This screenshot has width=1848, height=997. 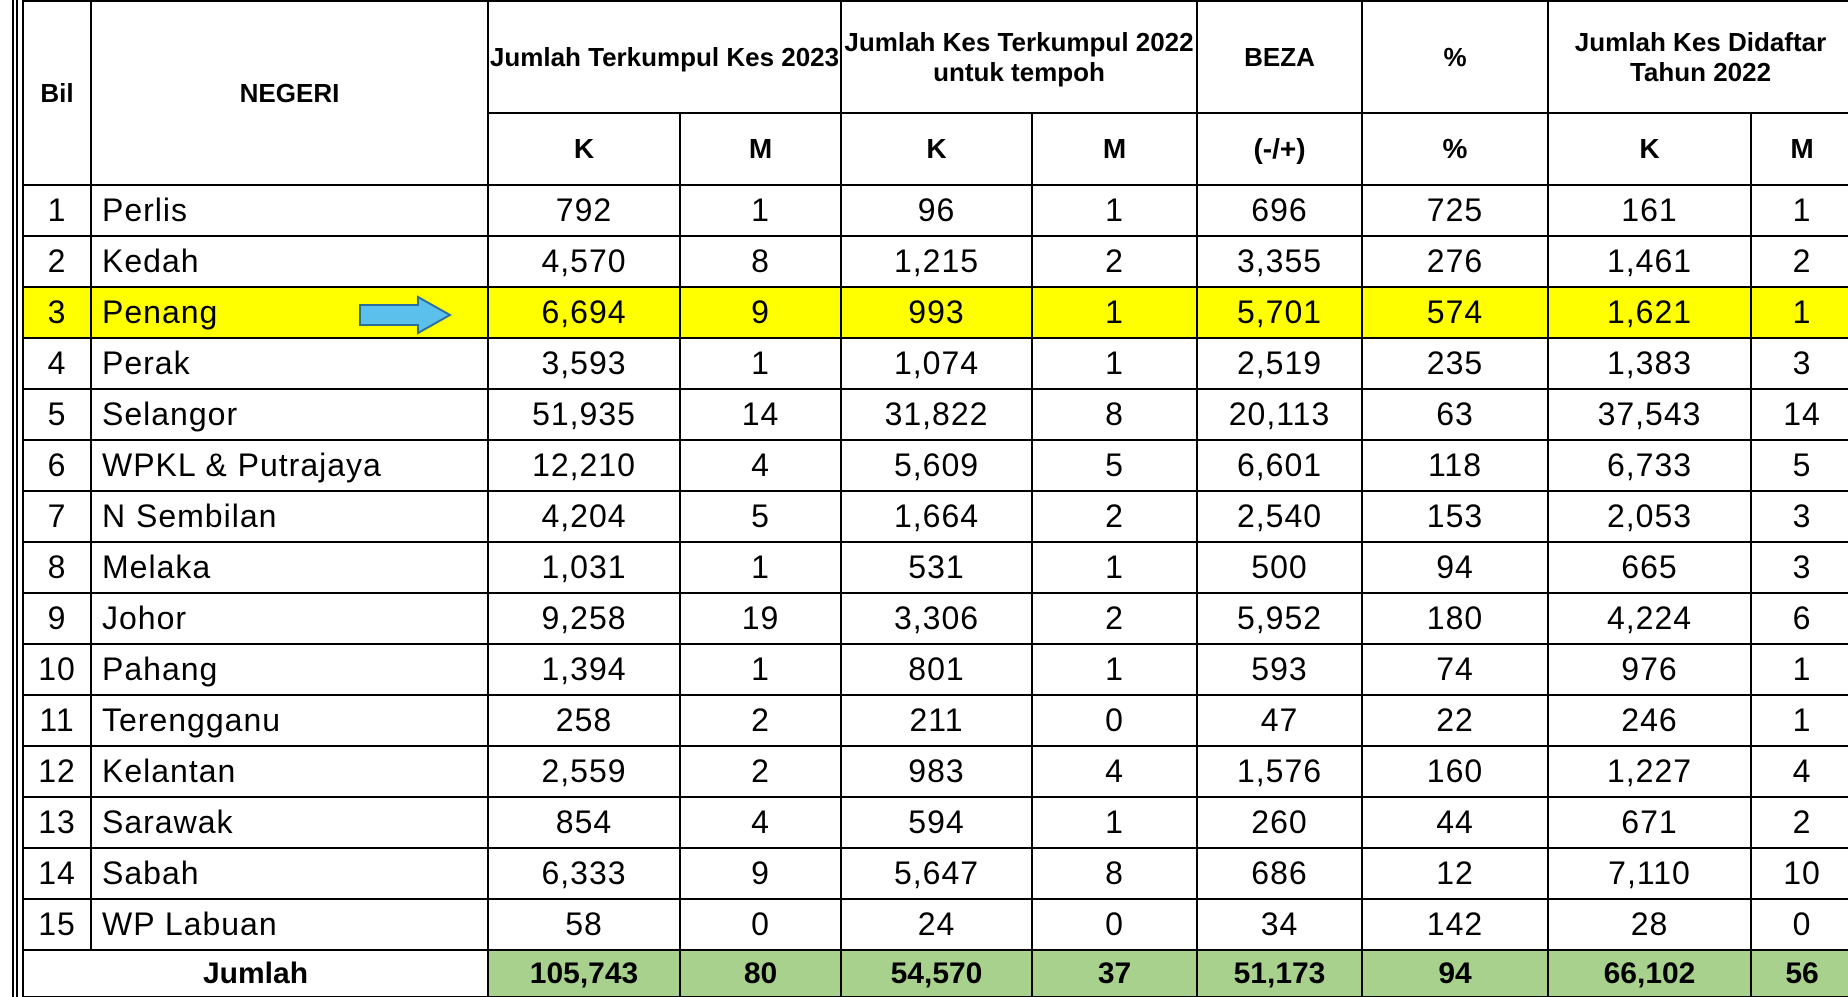 I want to click on value-cell: 9,258, so click(x=584, y=618).